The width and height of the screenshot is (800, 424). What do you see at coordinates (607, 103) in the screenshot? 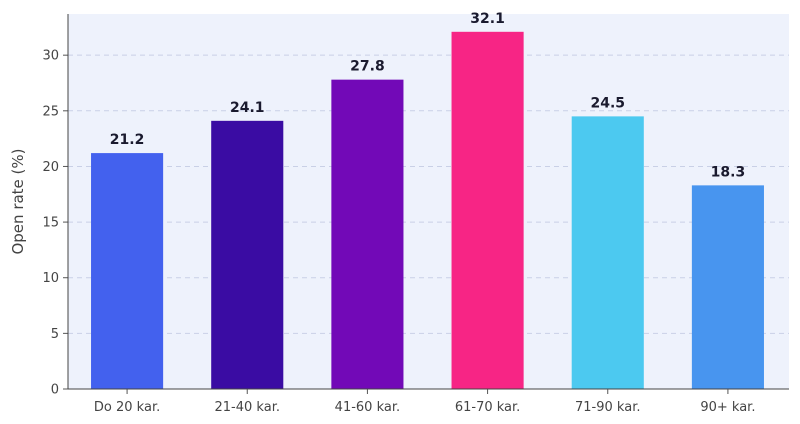
I see `bar-value-label: 24.5` at bounding box center [607, 103].